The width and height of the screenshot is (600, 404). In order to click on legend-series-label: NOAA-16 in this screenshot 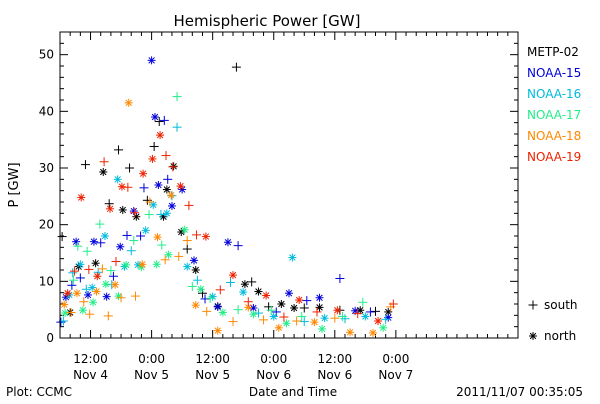, I will do `click(554, 94)`.